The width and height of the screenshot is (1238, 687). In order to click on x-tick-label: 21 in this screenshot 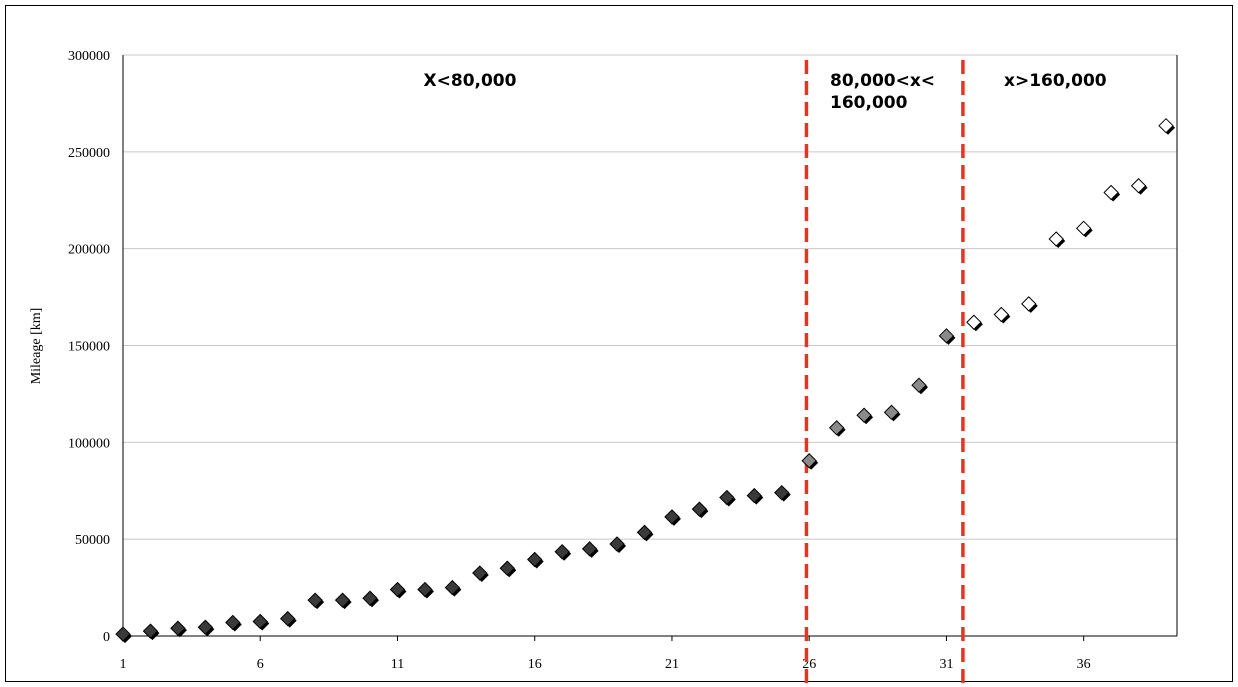, I will do `click(672, 664)`.